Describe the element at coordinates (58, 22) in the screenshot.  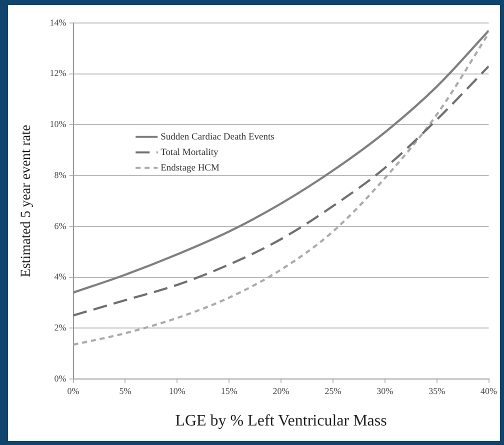
I see `y-tick-label: 14%` at that location.